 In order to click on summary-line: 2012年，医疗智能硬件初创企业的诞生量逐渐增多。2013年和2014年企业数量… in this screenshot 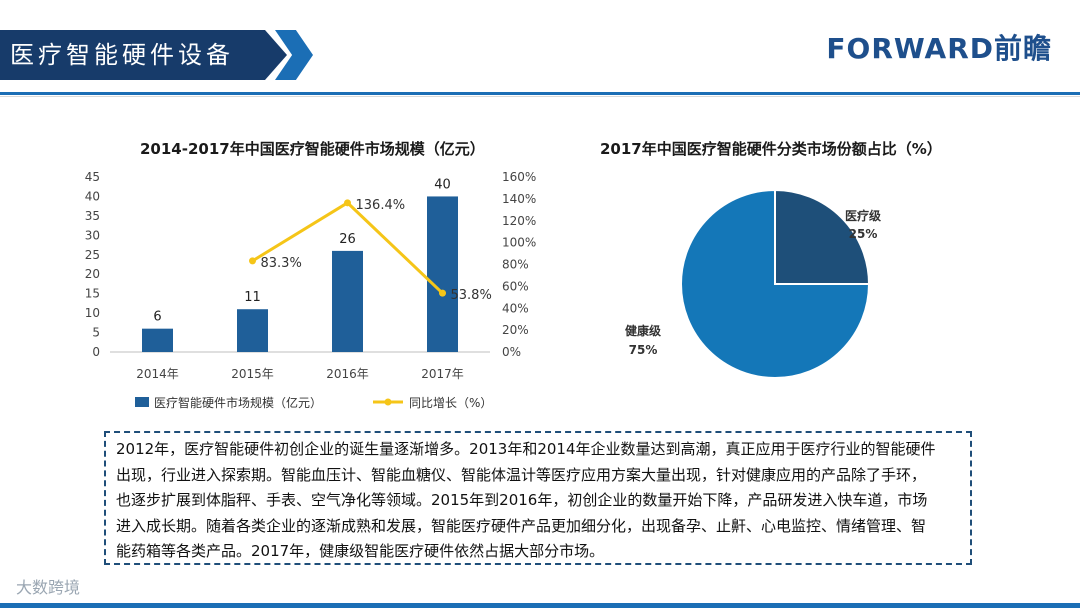, I will do `click(526, 449)`.